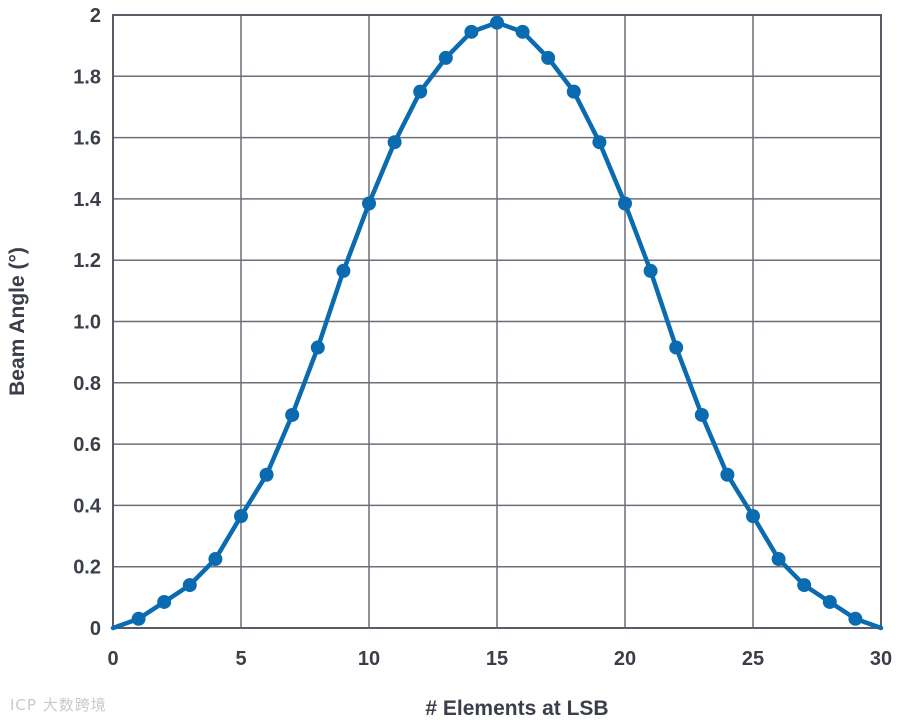  I want to click on x-tick-label: 20, so click(625, 659).